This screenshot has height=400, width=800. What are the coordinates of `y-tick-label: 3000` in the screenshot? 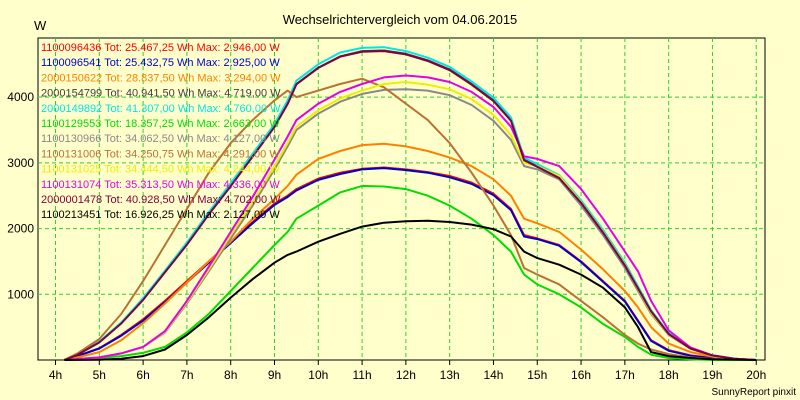 It's located at (20, 163).